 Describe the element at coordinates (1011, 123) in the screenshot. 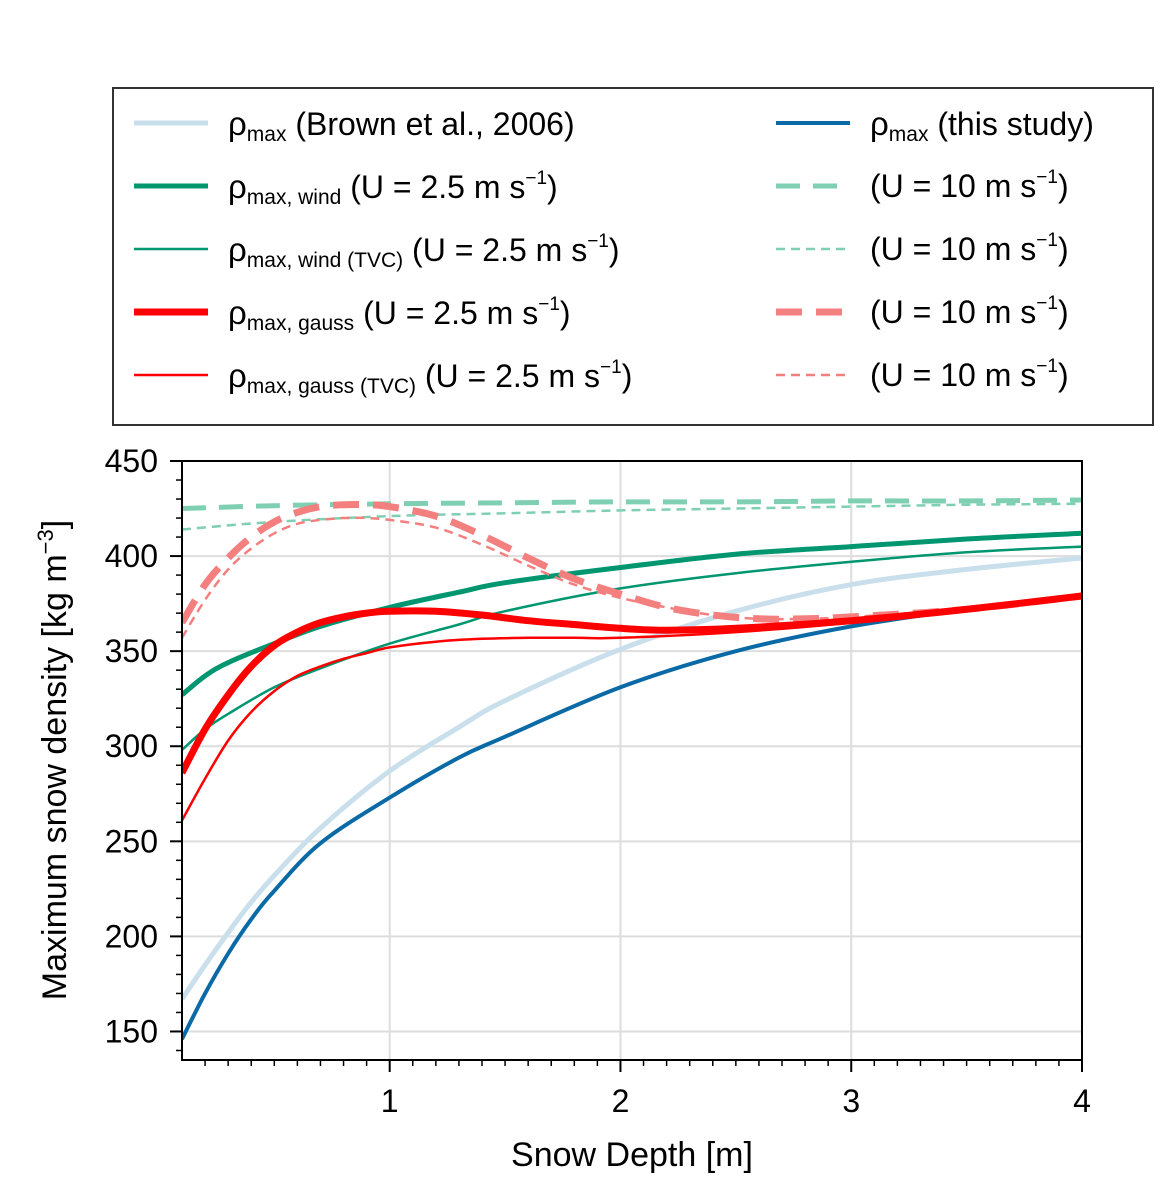

I see `legend-label-text: (this study)` at that location.